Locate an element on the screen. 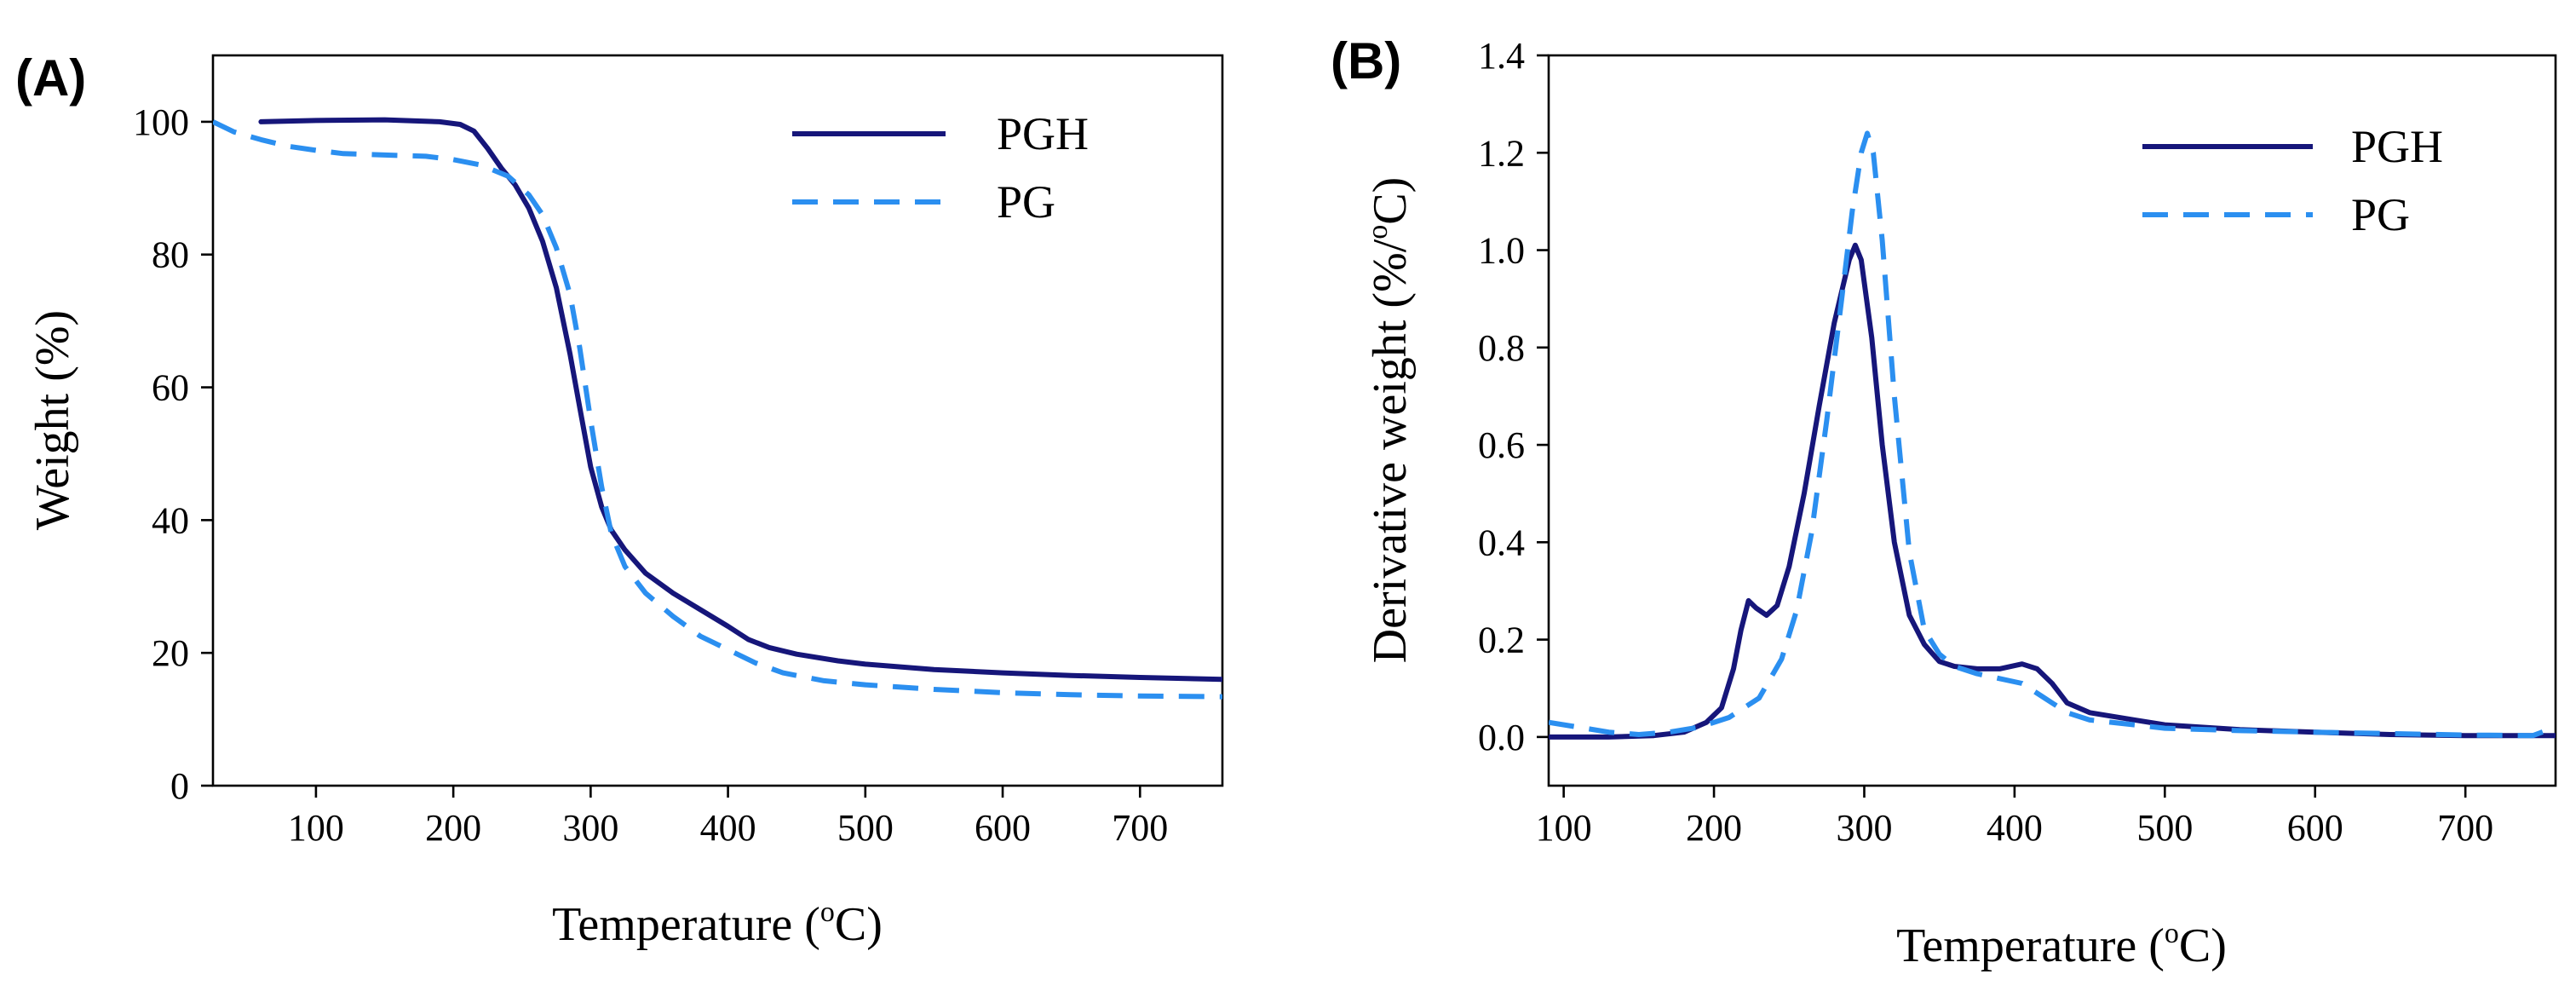 The image size is (2576, 997). y-tick-label: 1.2 is located at coordinates (1501, 153).